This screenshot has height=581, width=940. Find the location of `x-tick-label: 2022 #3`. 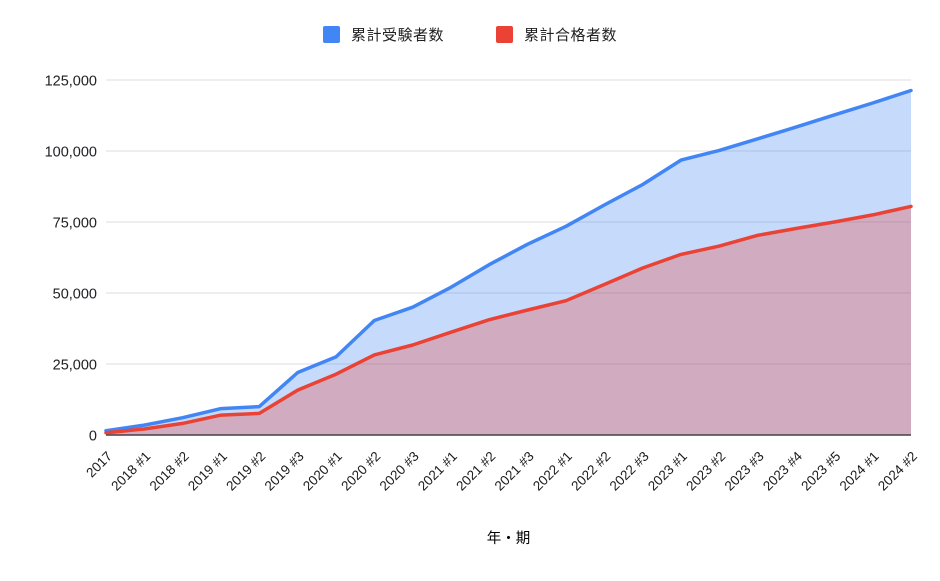

x-tick-label: 2022 #3 is located at coordinates (629, 471).